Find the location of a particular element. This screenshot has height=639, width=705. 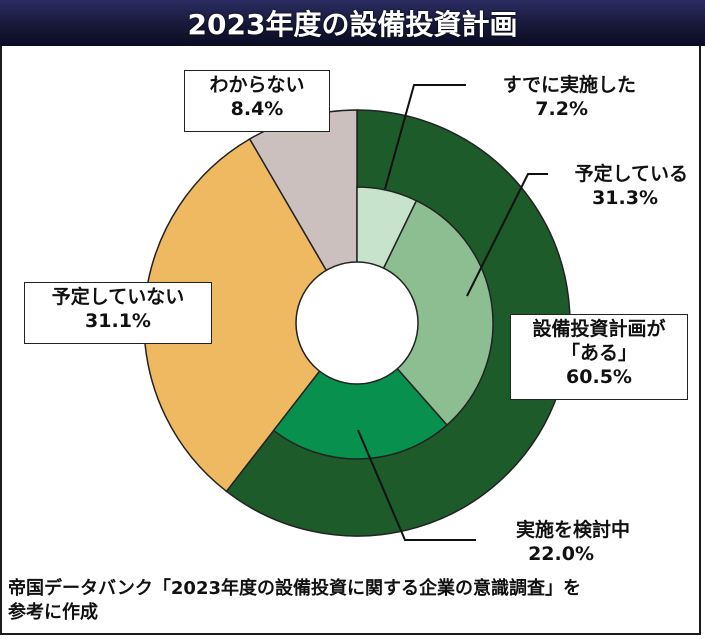

label-yotei-name: 予定している is located at coordinates (631, 174).